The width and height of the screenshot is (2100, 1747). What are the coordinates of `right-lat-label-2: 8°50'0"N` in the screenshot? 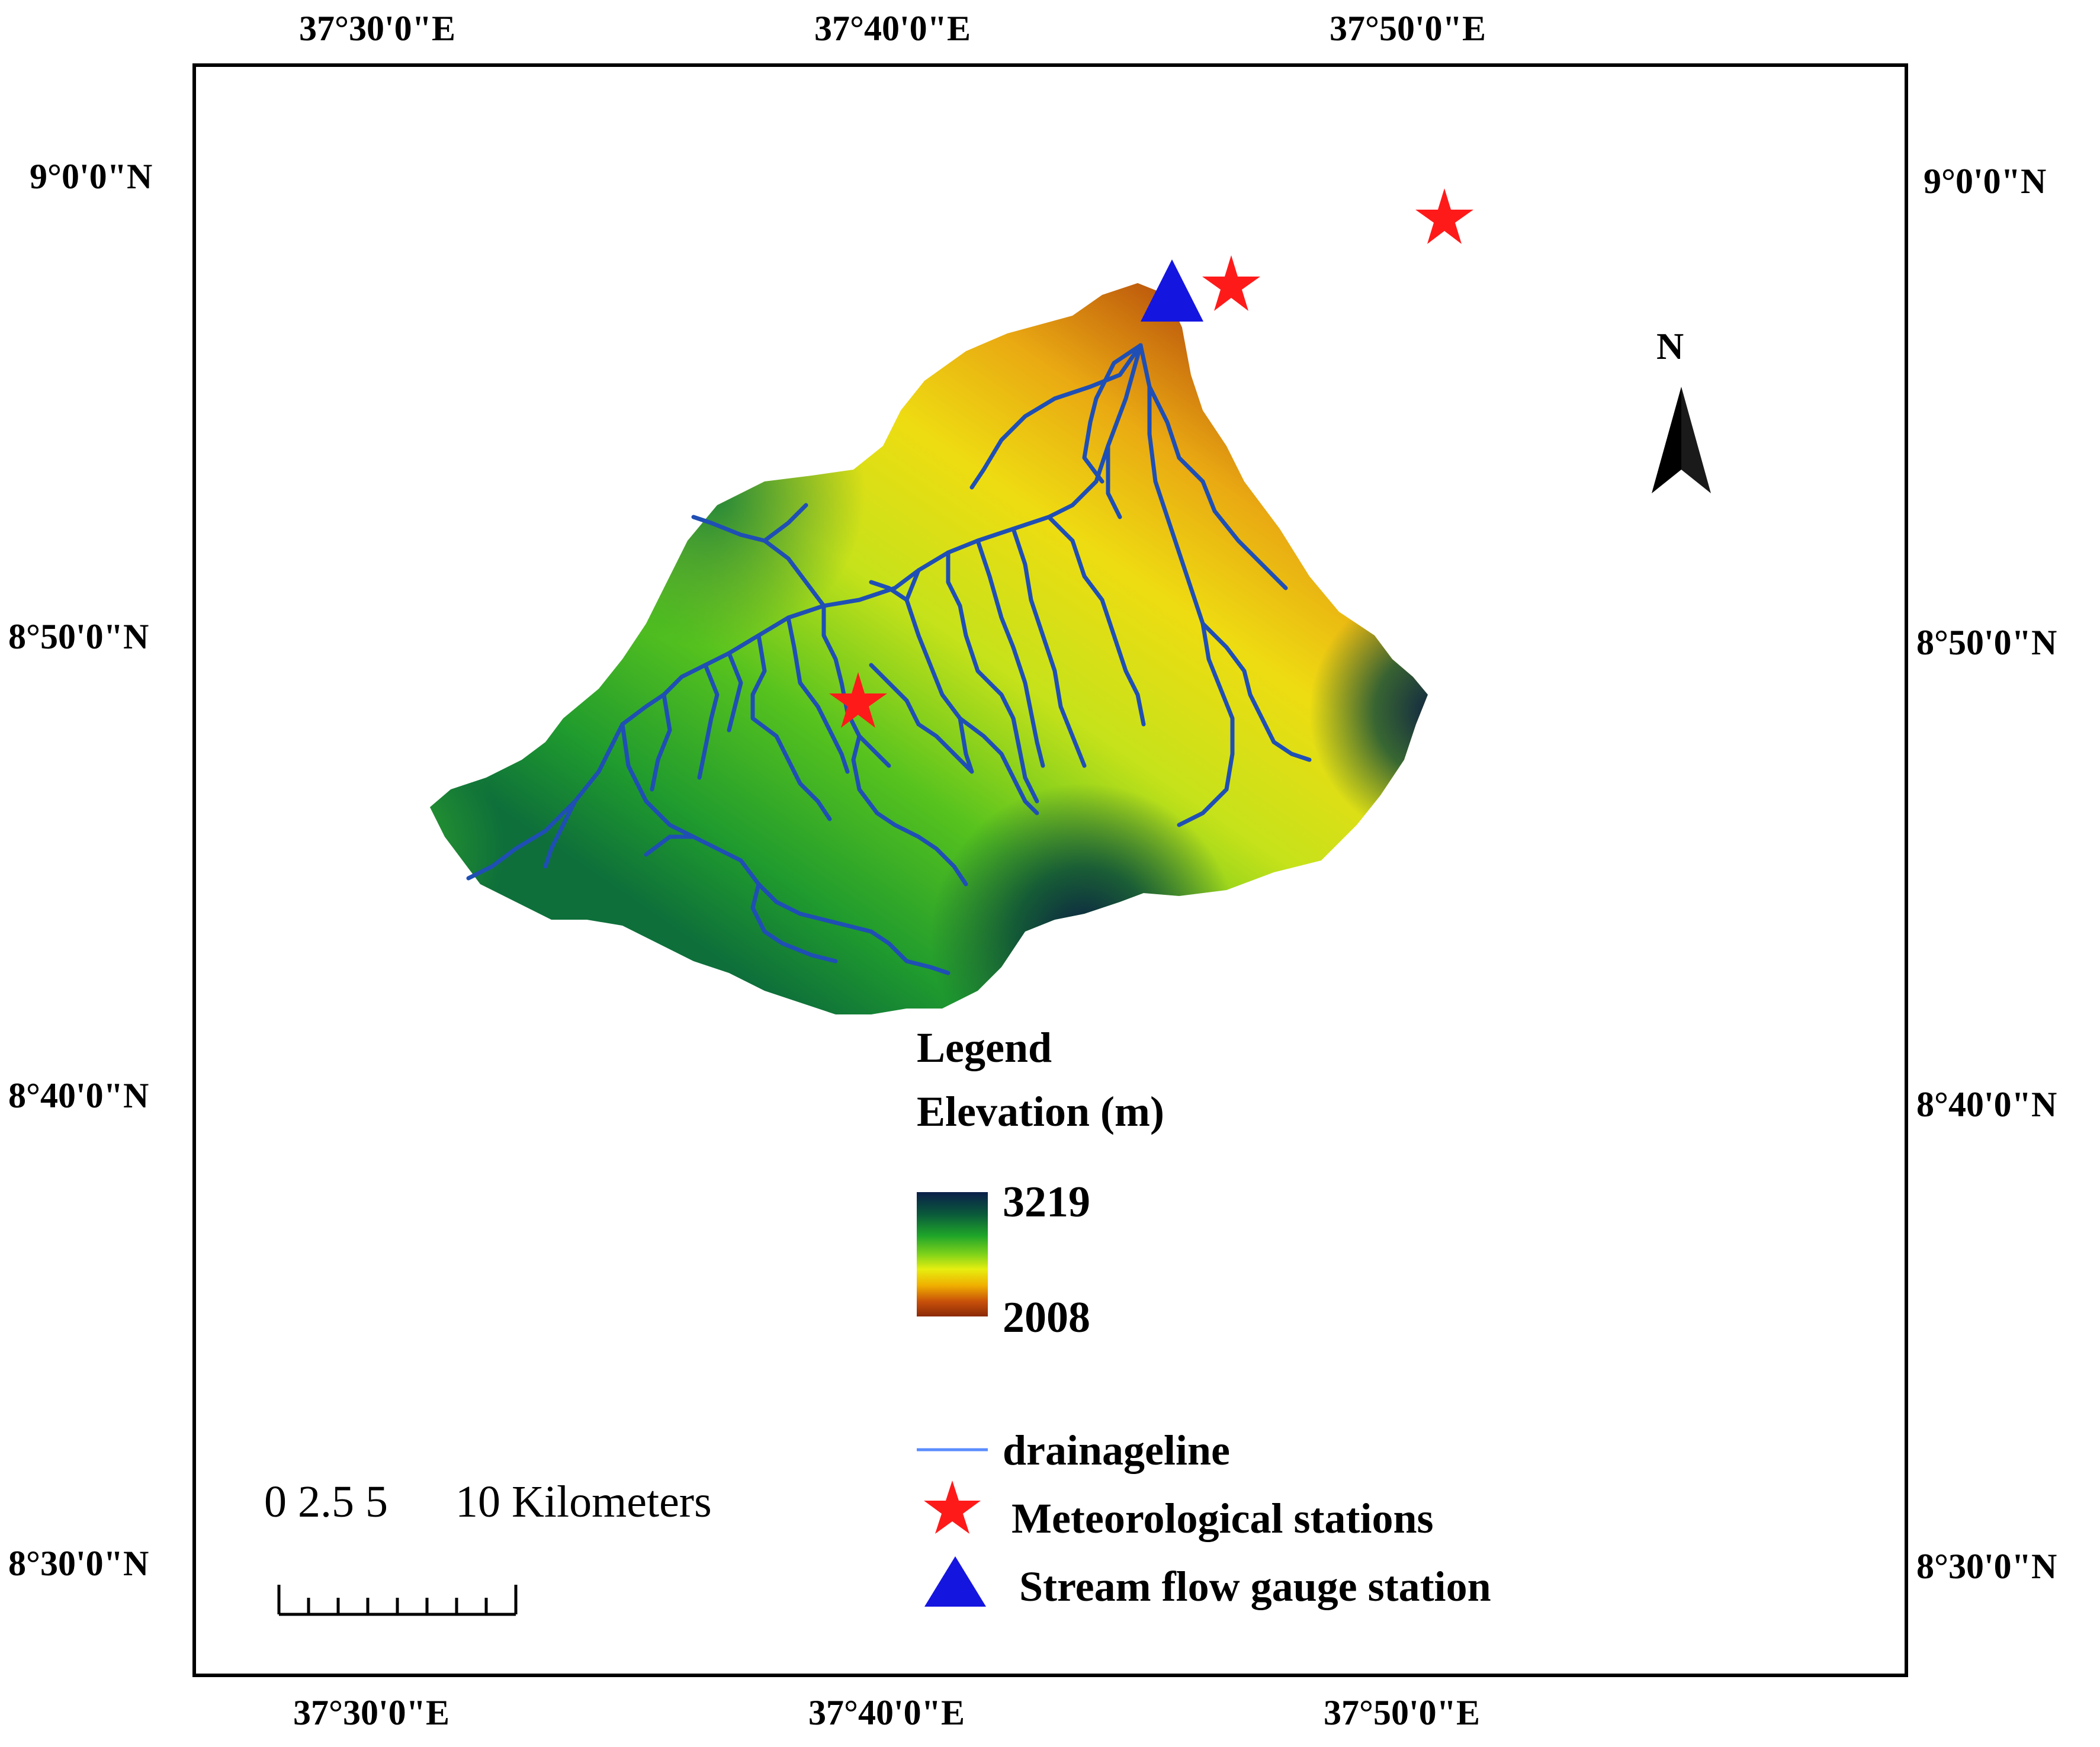 It's located at (1987, 642).